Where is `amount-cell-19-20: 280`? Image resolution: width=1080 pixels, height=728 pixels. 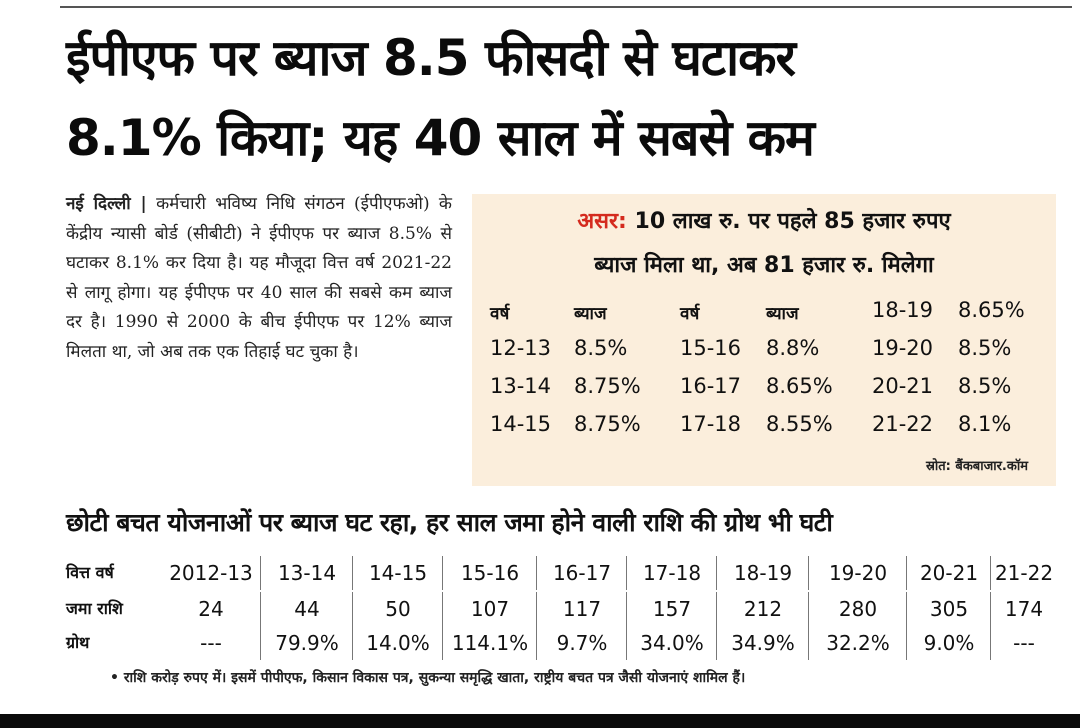 amount-cell-19-20: 280 is located at coordinates (857, 609).